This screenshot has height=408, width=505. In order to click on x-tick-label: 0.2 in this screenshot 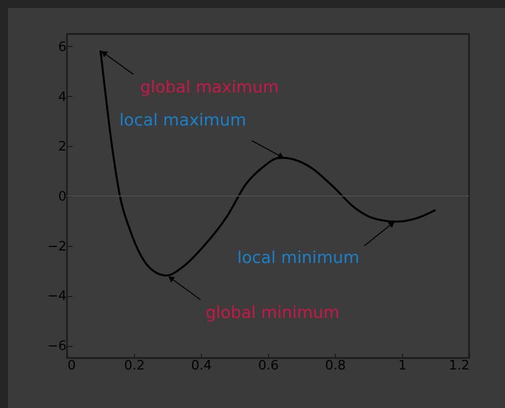, I will do `click(134, 366)`.